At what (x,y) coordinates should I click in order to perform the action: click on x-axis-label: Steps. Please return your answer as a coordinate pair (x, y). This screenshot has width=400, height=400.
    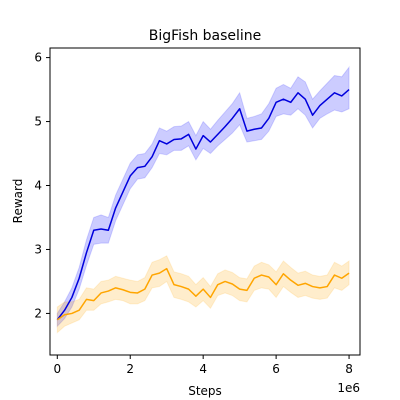
    Looking at the image, I should click on (205, 391).